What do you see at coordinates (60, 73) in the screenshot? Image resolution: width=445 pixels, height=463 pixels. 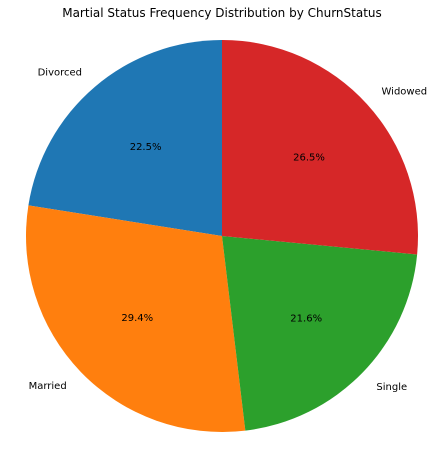 I see `slice-category-label: Divorced` at bounding box center [60, 73].